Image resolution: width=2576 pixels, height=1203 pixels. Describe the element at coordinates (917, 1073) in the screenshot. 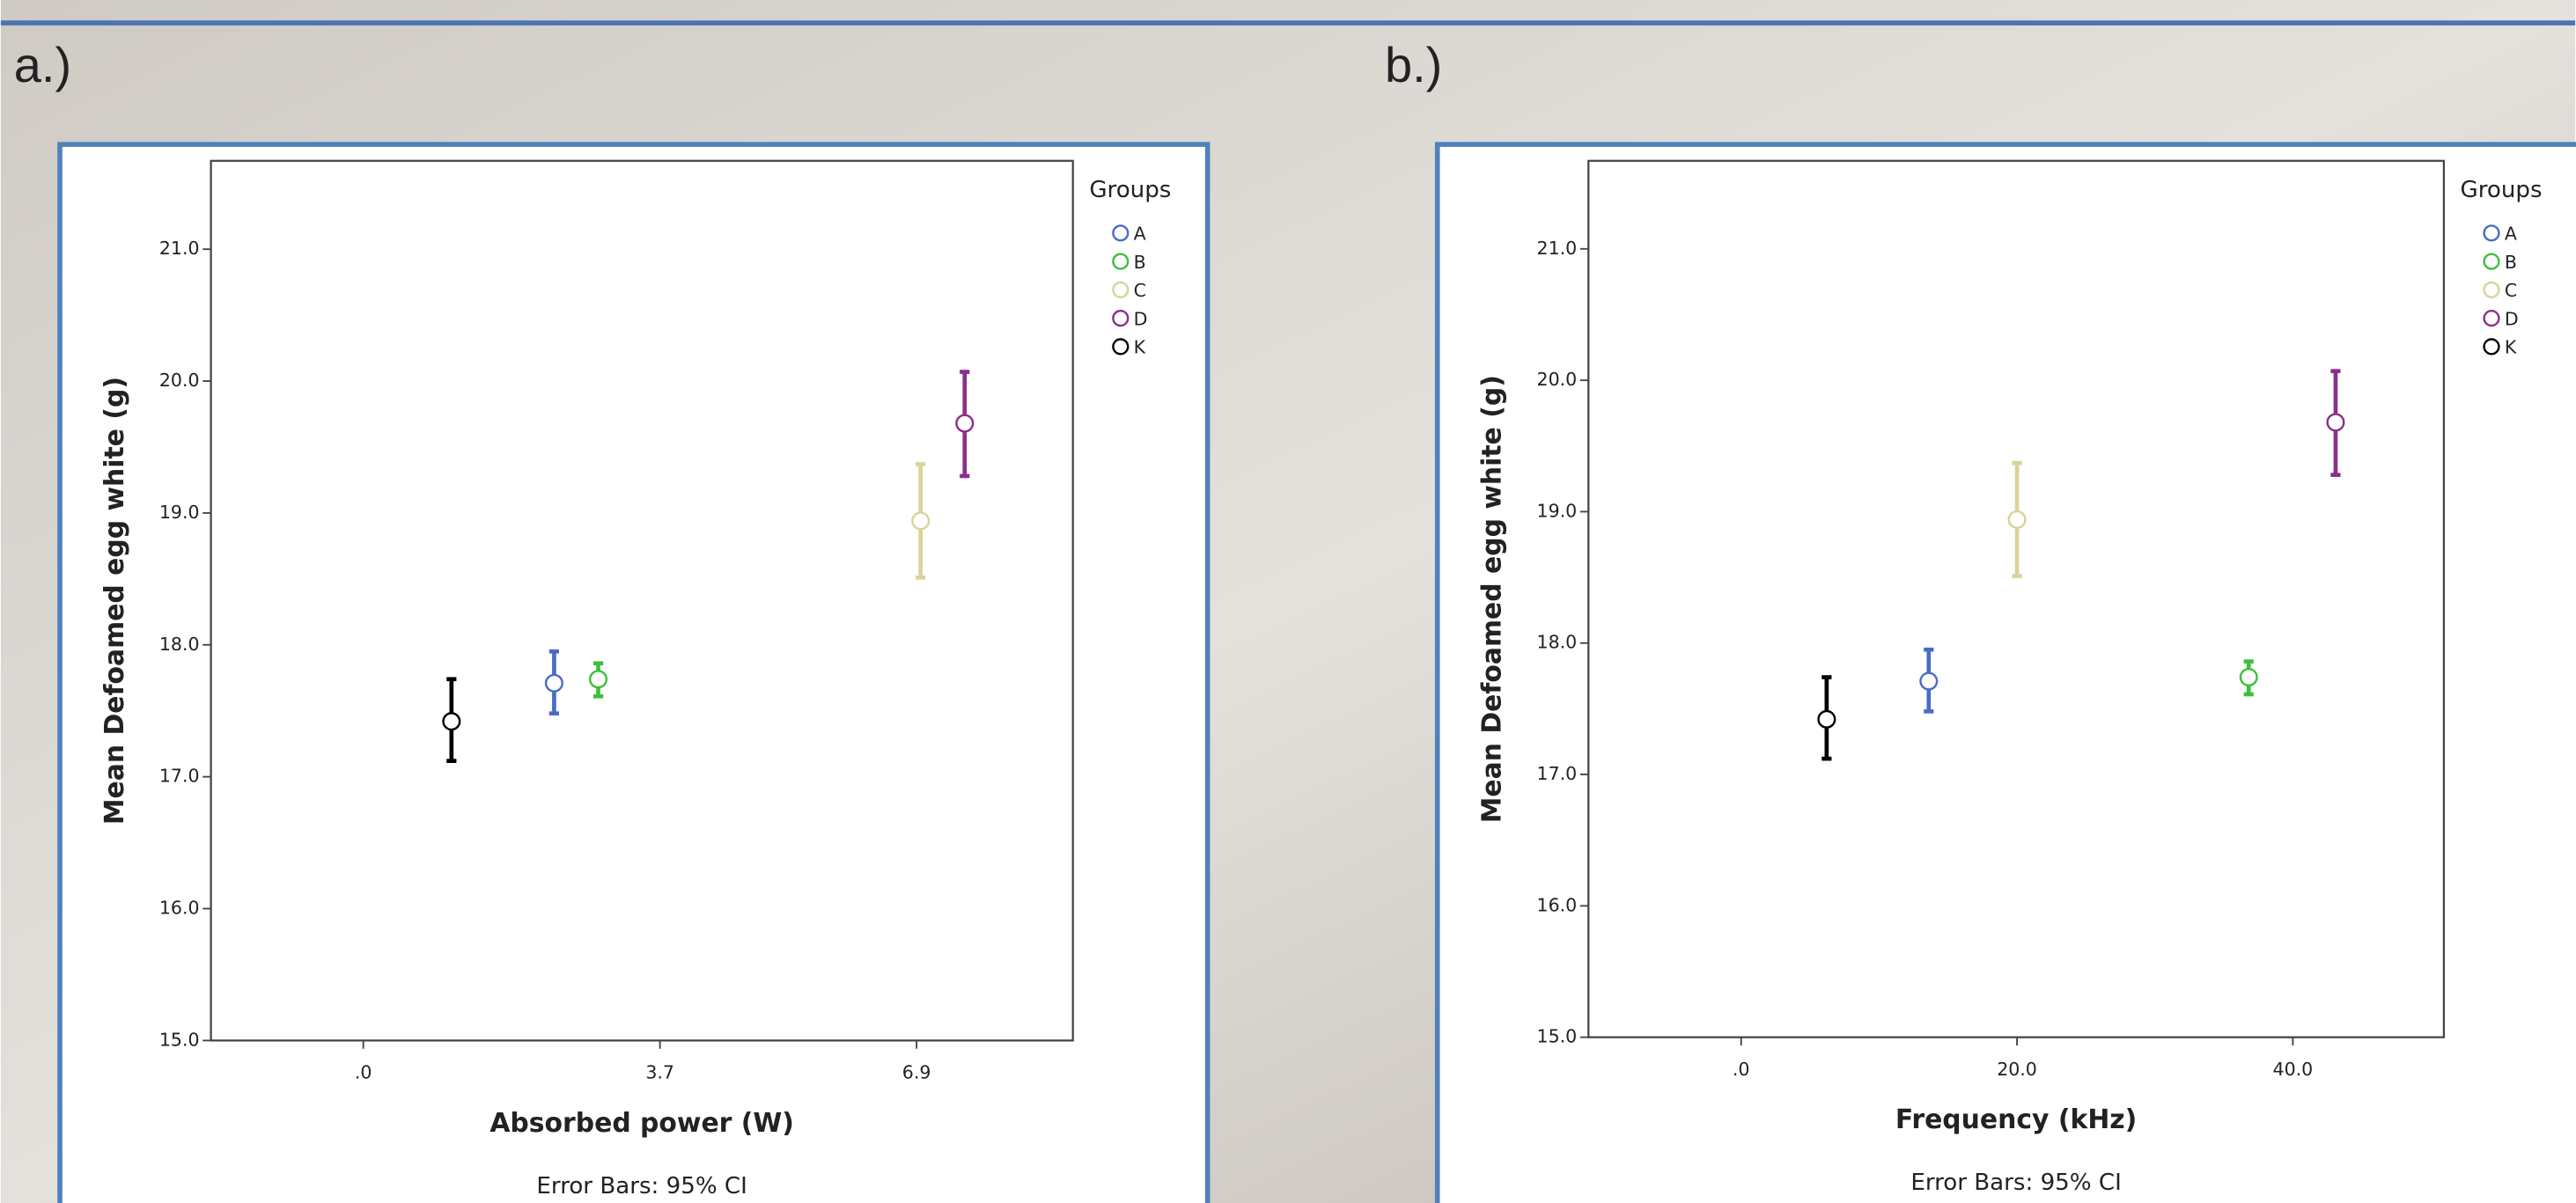

I see `x-tick-label: 6.9` at that location.